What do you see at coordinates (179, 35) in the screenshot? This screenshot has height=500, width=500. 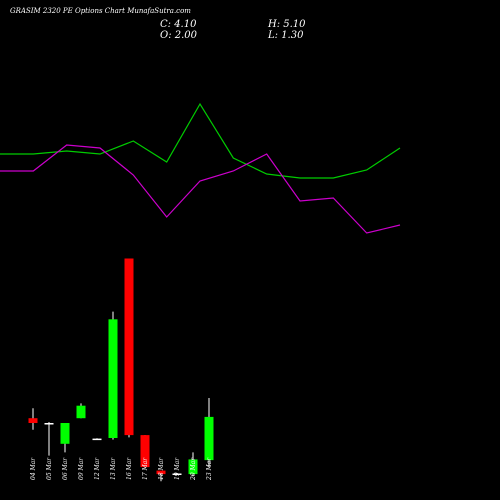 I see `open-value: O: 2.00` at bounding box center [179, 35].